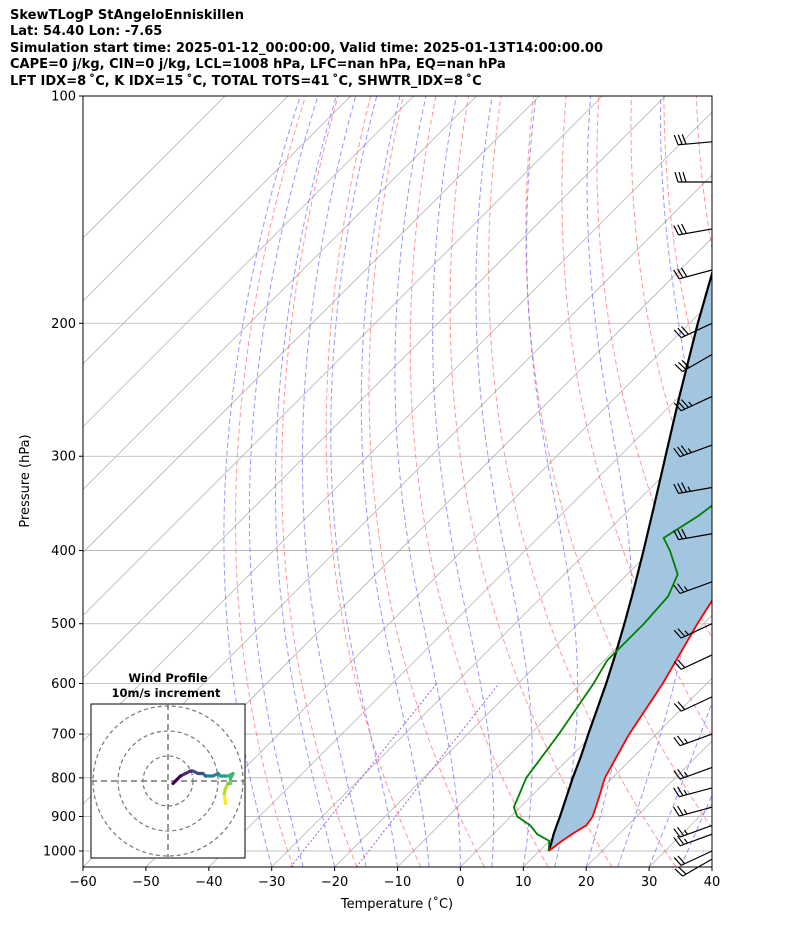  I want to click on x-tick-label: −10, so click(397, 882).